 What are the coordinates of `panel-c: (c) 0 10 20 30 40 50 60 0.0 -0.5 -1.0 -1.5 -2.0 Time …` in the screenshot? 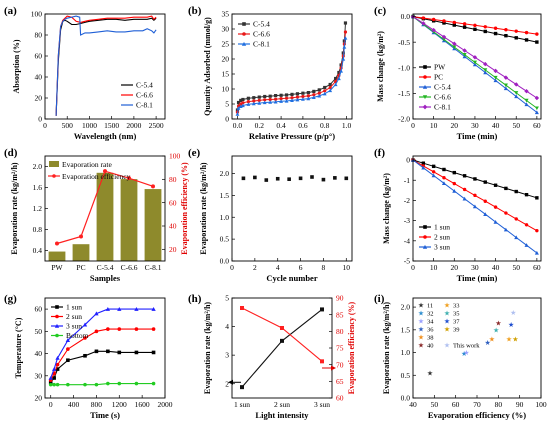 It's located at (458, 73).